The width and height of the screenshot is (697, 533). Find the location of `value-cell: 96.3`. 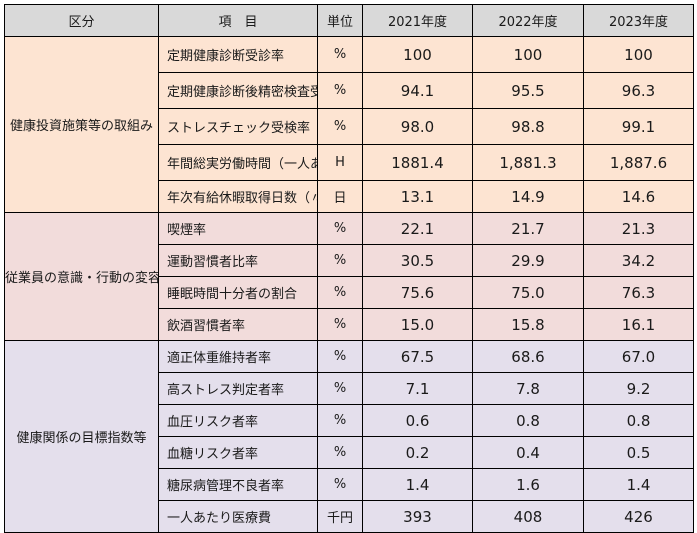

value-cell: 96.3 is located at coordinates (638, 90).